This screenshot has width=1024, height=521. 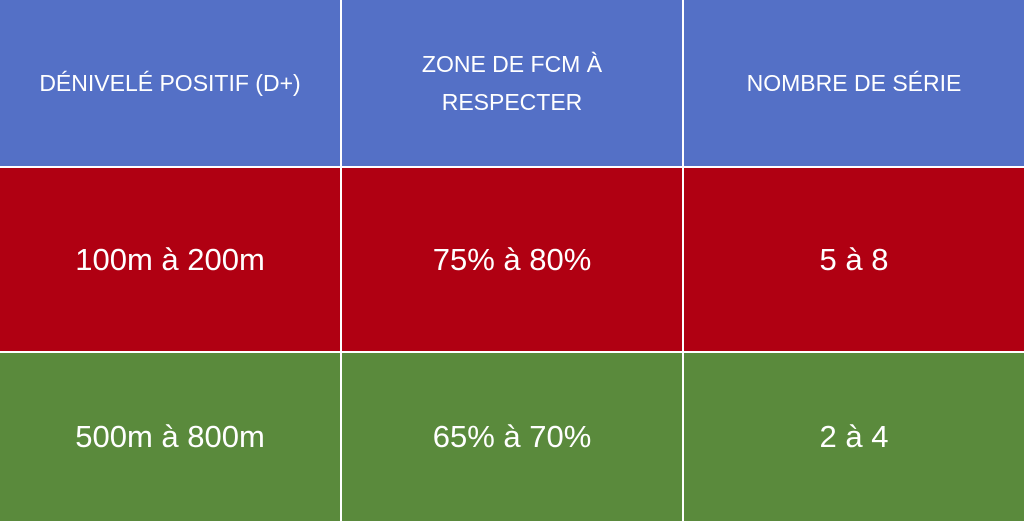 What do you see at coordinates (171, 260) in the screenshot?
I see `table-cell: 100m à 200m` at bounding box center [171, 260].